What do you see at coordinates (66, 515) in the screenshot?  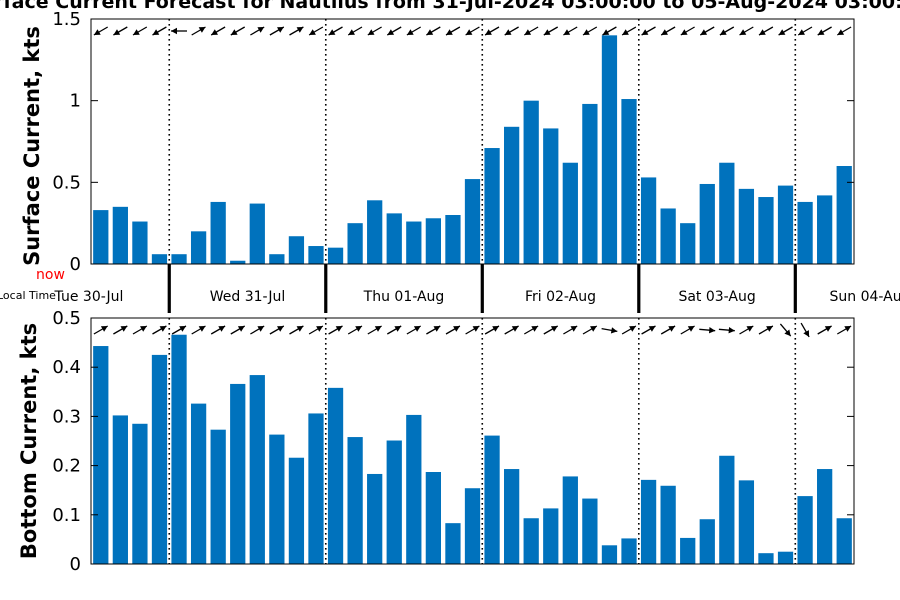 I see `bottom-y-tick-label: 0.1` at bounding box center [66, 515].